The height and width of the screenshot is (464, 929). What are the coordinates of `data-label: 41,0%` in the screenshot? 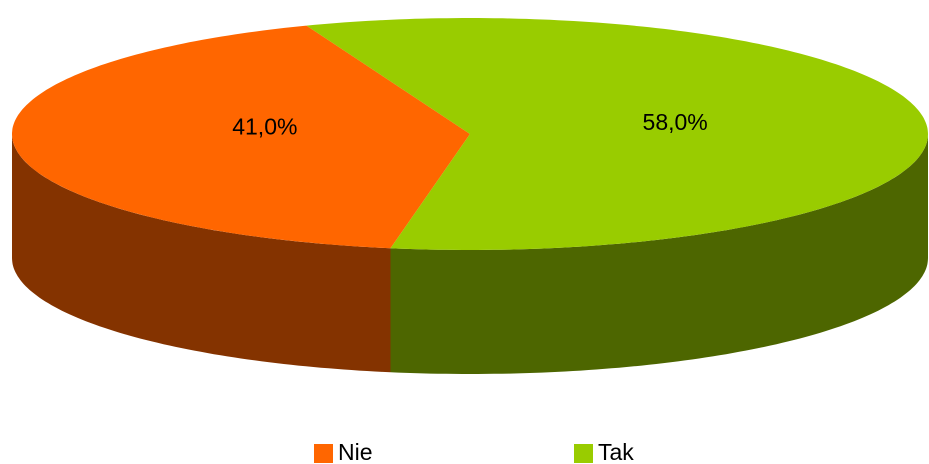 It's located at (264, 126).